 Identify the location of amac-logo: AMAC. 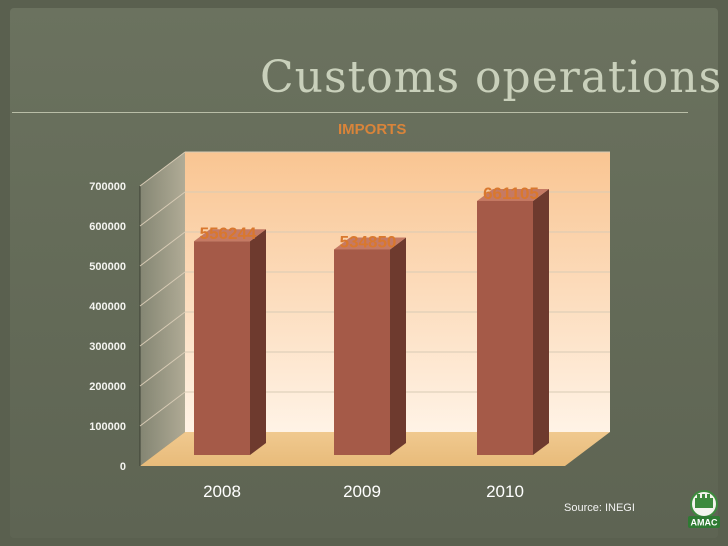
(704, 509).